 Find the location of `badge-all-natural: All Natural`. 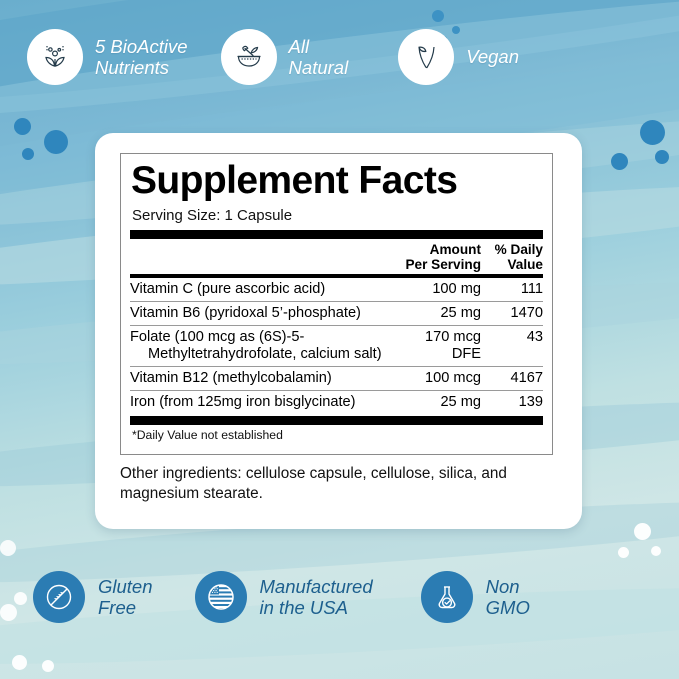

badge-all-natural: All Natural is located at coordinates (284, 57).